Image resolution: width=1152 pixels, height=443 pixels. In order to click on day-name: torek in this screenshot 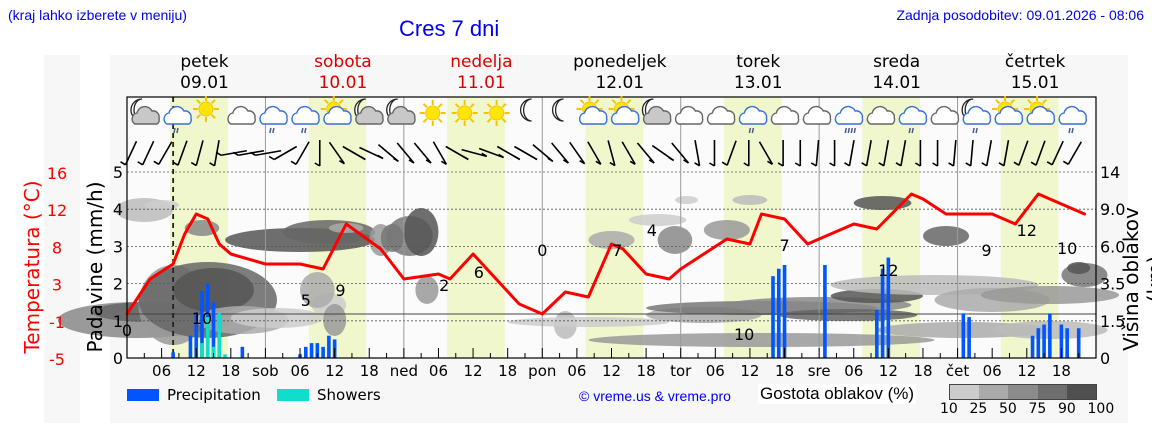, I will do `click(758, 62)`.